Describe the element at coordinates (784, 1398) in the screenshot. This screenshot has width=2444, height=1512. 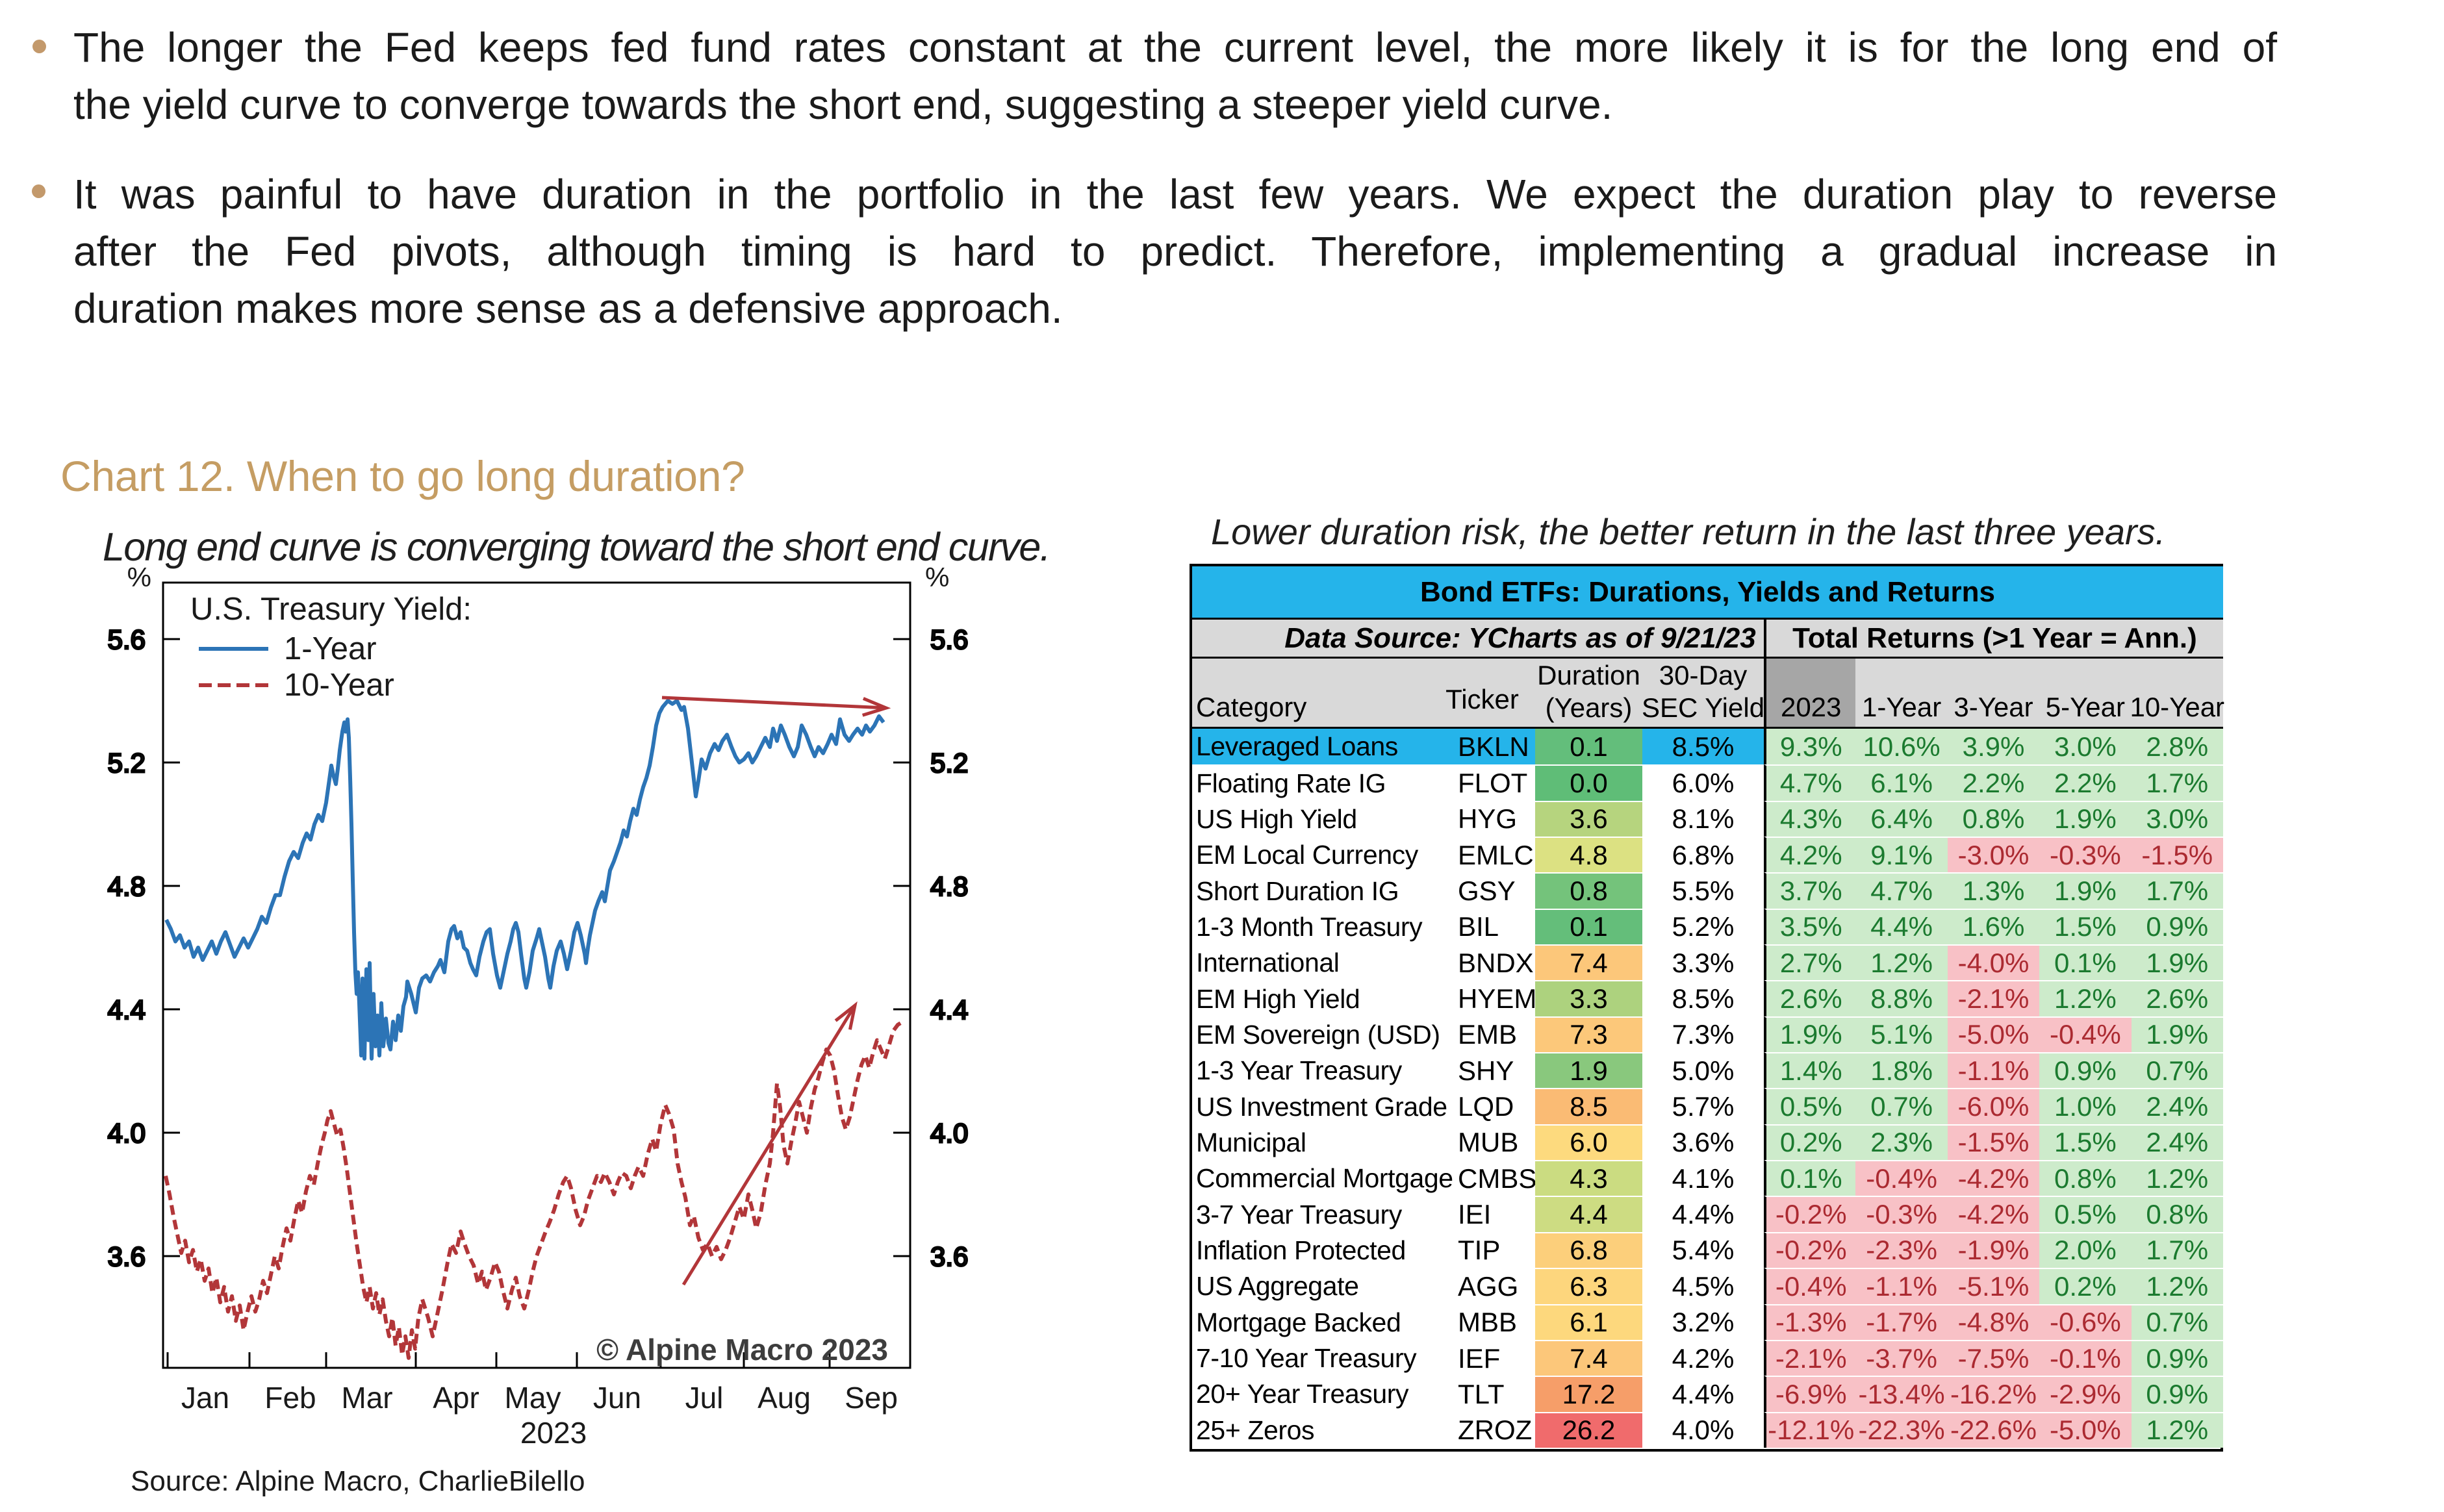
I see `svg-text: Aug` at that location.